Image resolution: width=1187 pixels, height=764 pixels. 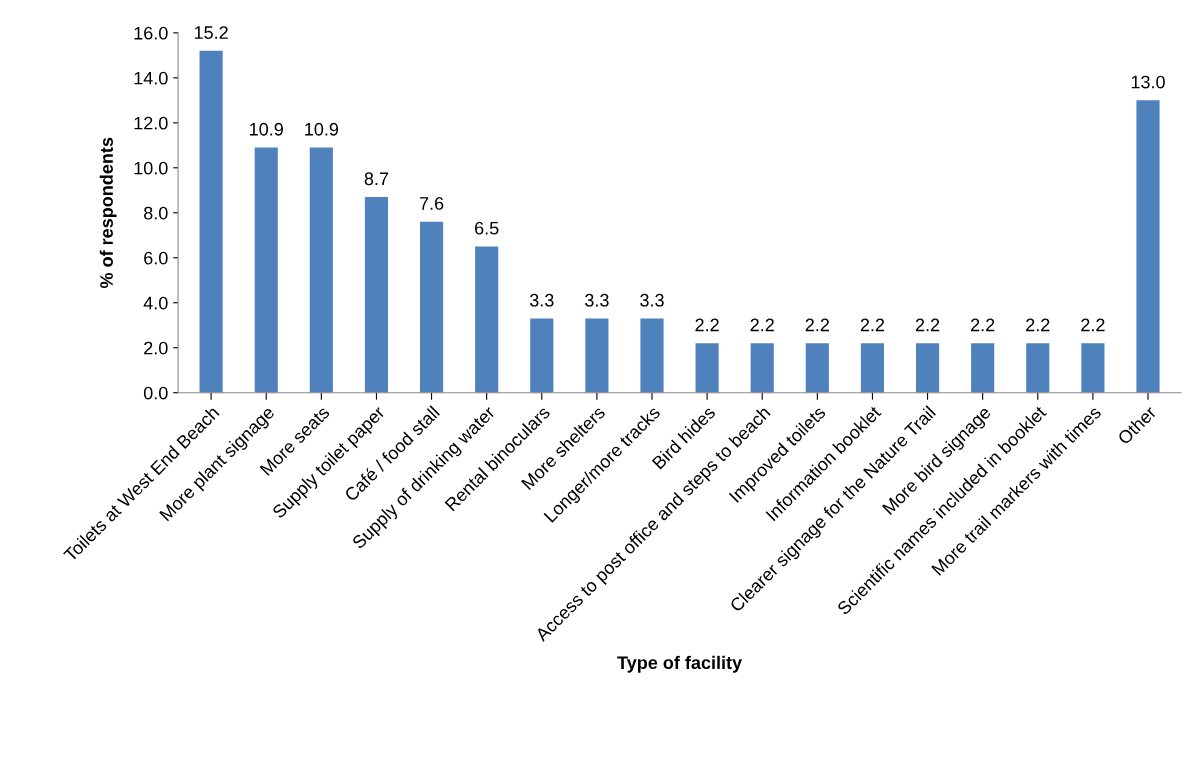 What do you see at coordinates (431, 203) in the screenshot?
I see `data-label: 7.6` at bounding box center [431, 203].